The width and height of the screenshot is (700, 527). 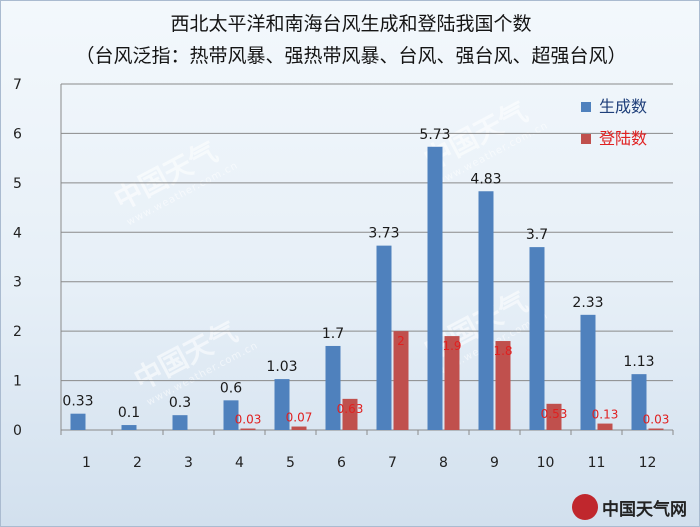 I want to click on data-label-series1: 0.6, so click(x=231, y=388).